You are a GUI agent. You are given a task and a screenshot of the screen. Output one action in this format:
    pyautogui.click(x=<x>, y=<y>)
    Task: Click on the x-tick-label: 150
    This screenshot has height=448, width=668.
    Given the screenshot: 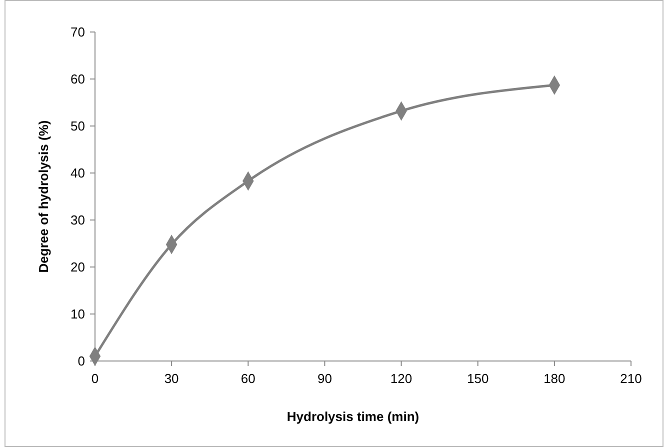 What is the action you would take?
    pyautogui.click(x=478, y=378)
    